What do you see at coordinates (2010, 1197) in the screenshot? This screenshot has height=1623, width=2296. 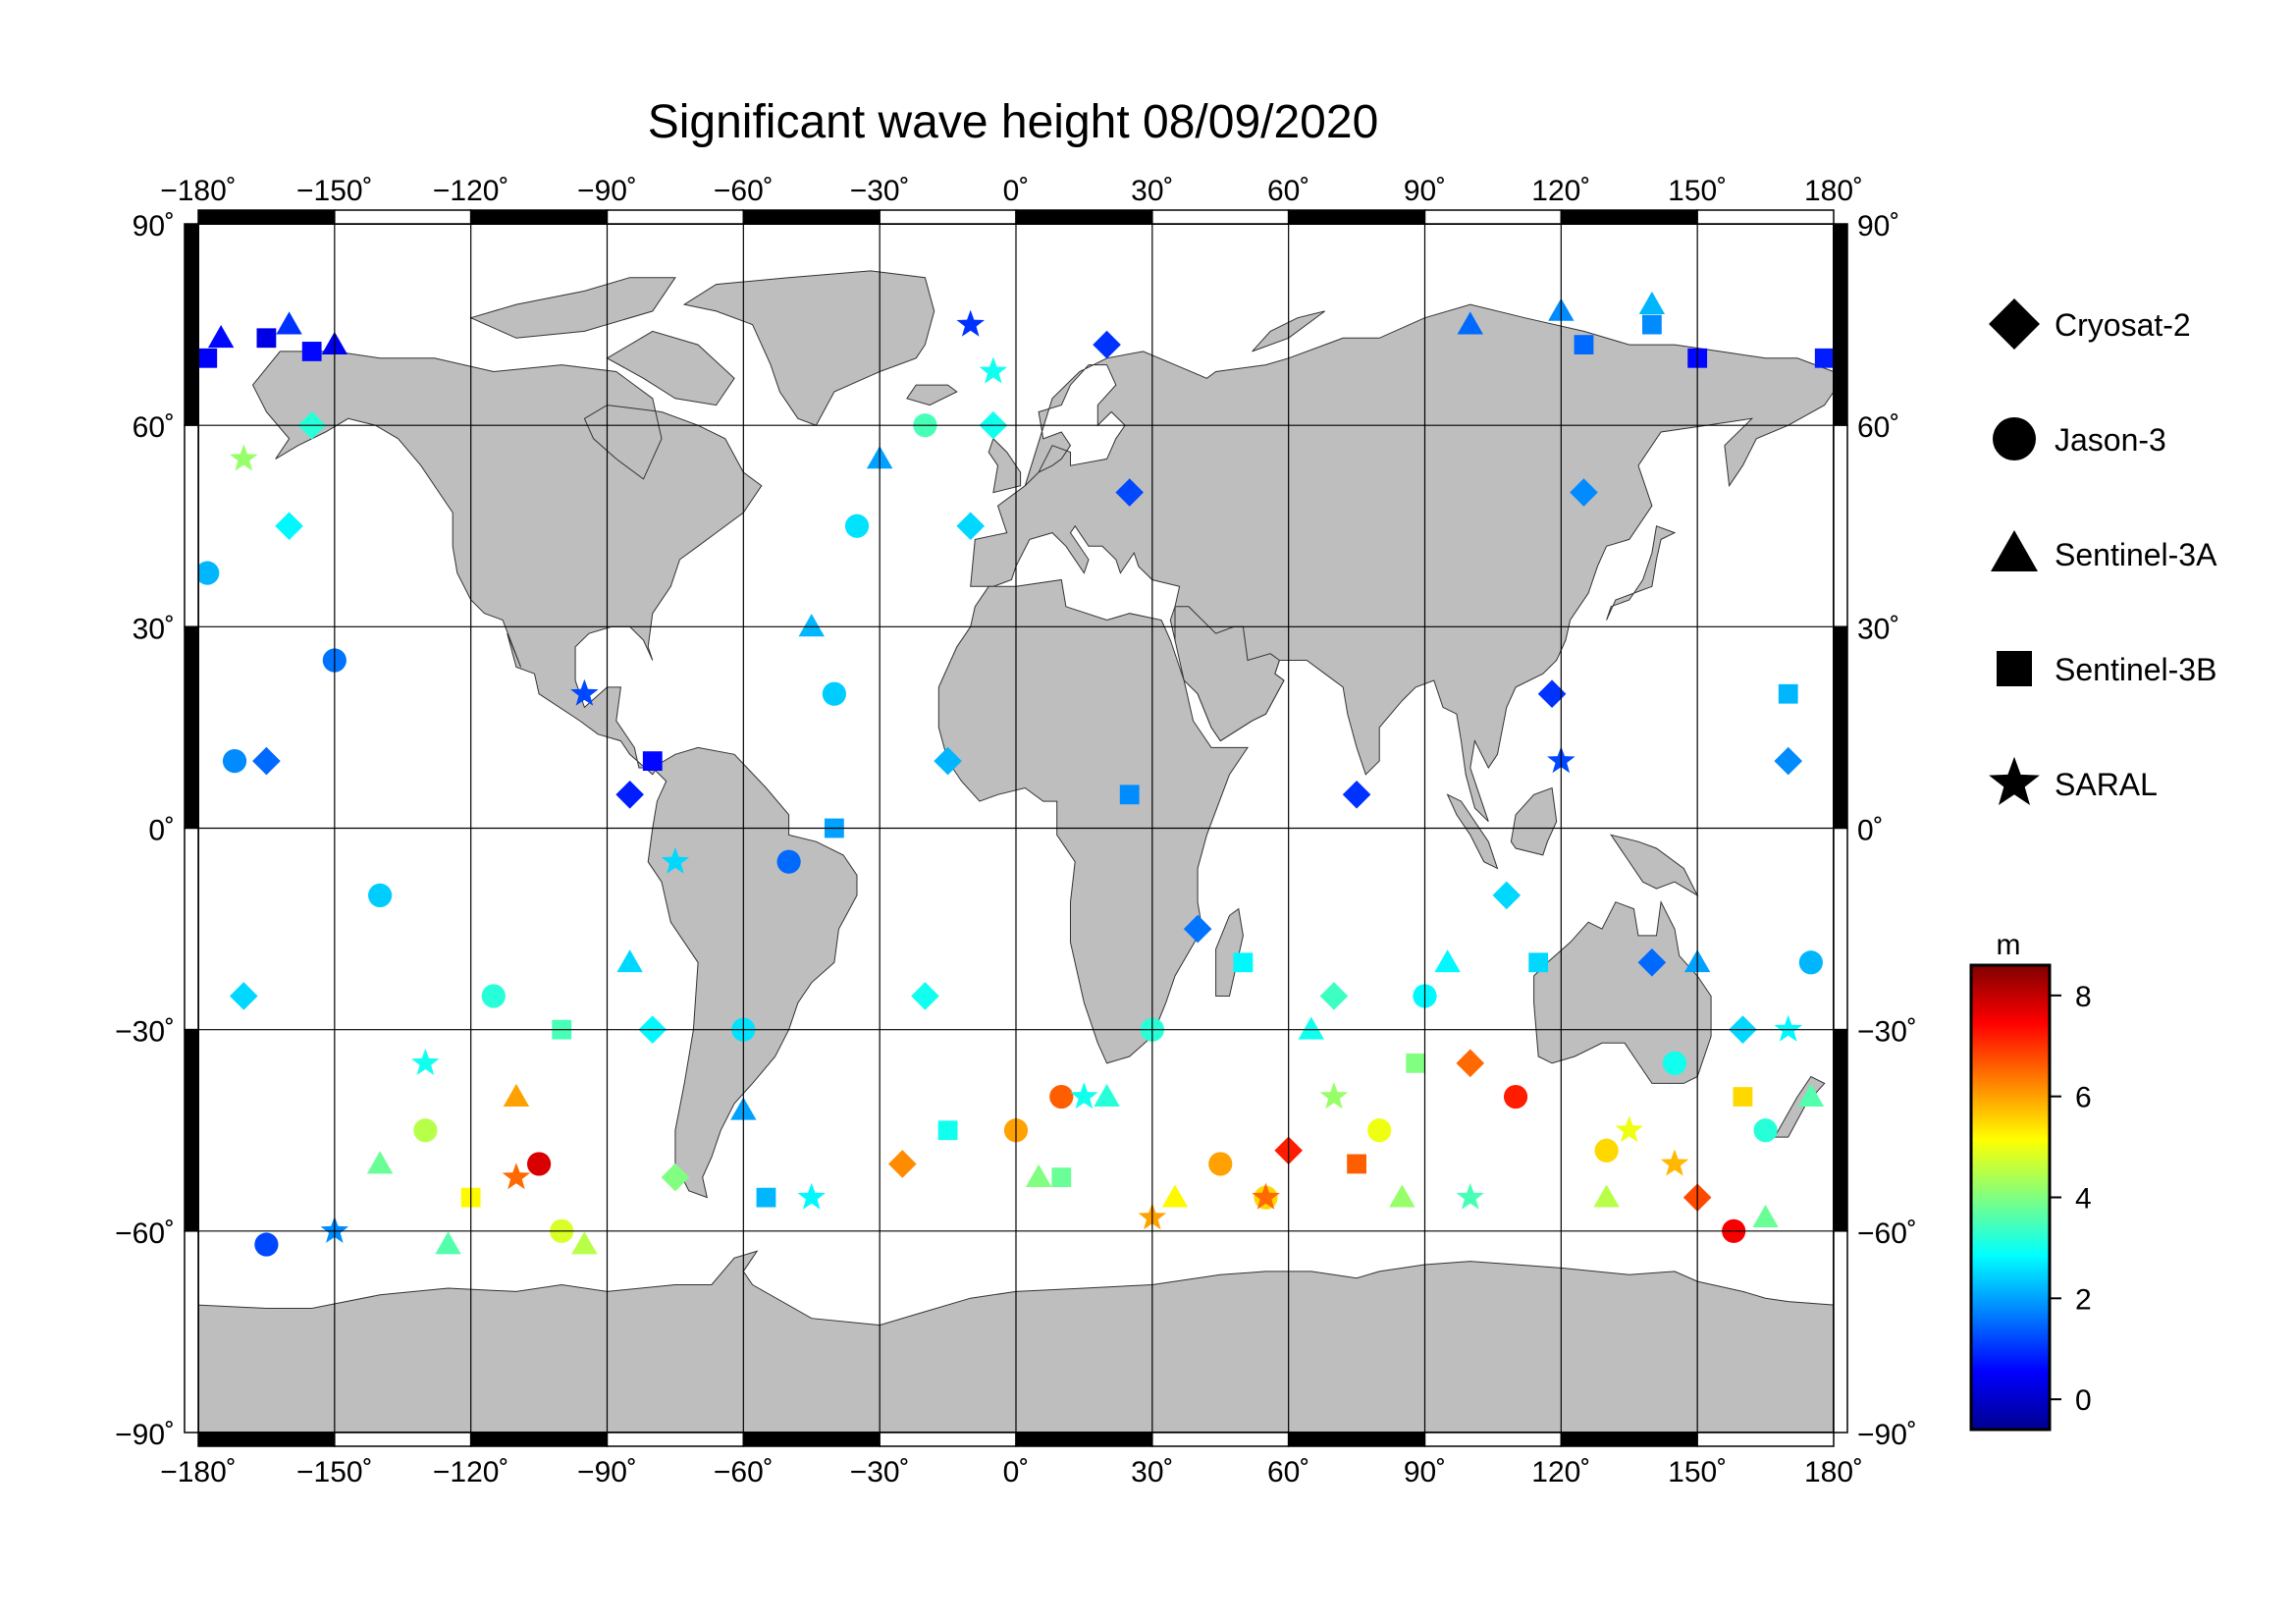 I see `colorbar-gradient` at bounding box center [2010, 1197].